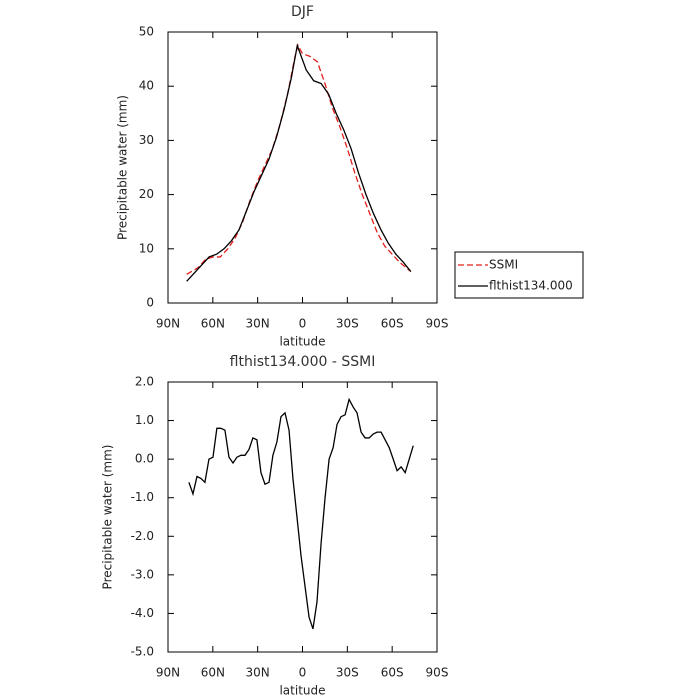 This screenshot has width=700, height=700. Describe the element at coordinates (146, 140) in the screenshot. I see `y-tick-label: 30` at that location.